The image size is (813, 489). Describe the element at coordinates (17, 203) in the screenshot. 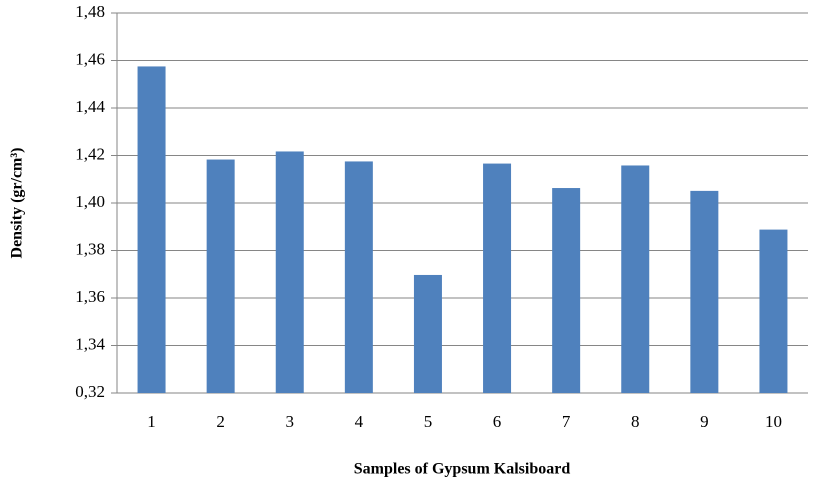

I see `y-axis-title: Density (gr/cm³)` at that location.